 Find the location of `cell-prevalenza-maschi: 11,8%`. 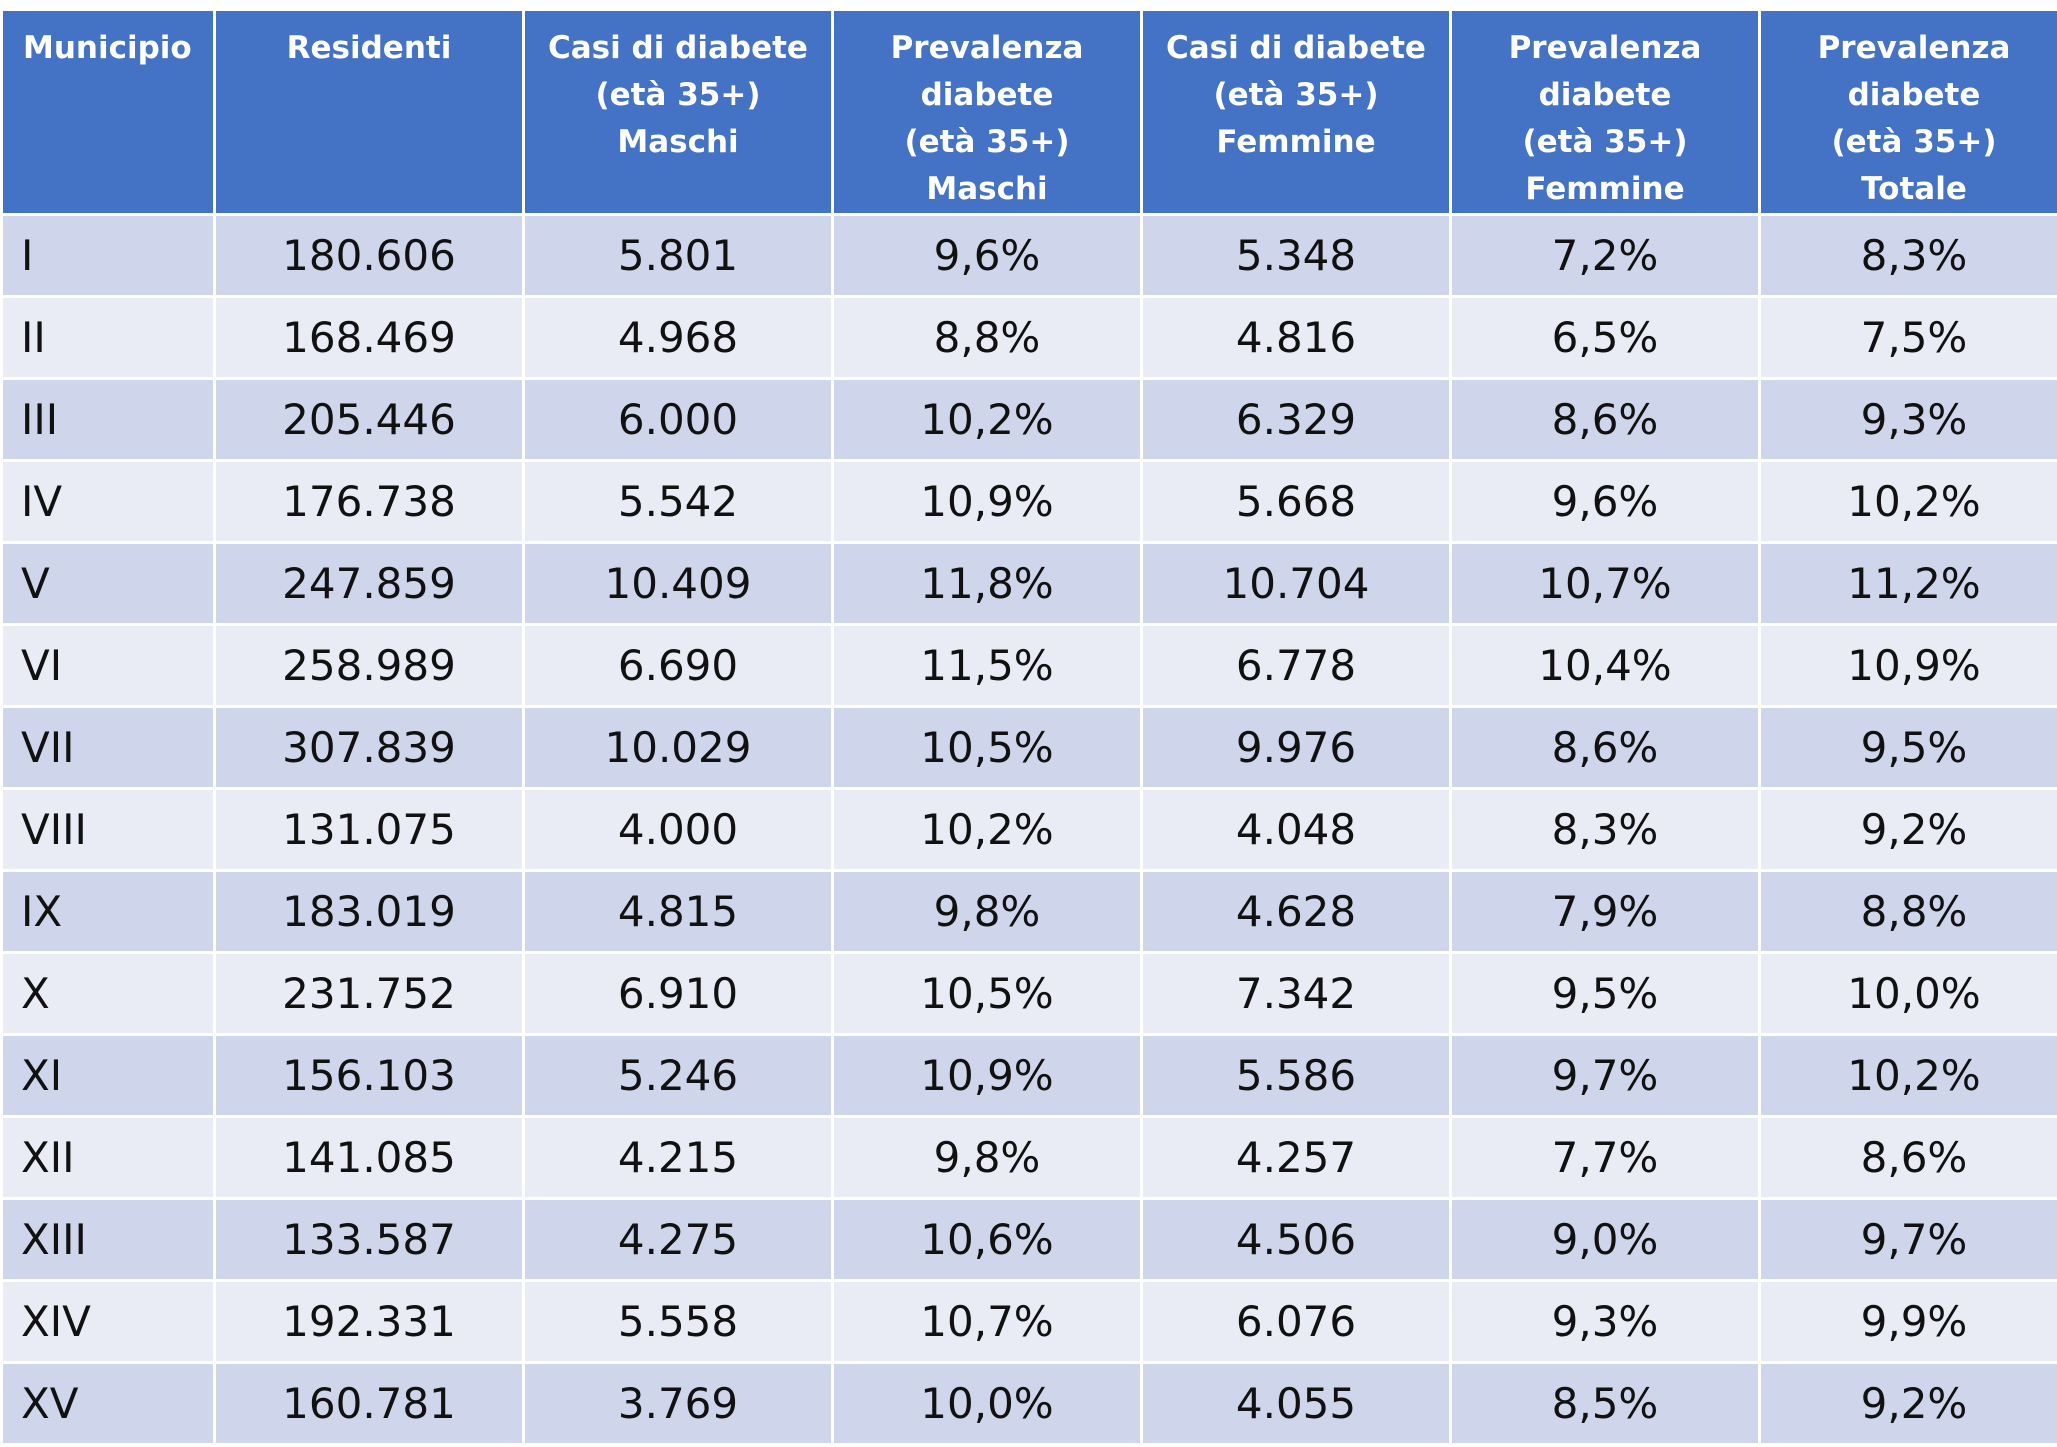

cell-prevalenza-maschi: 11,8% is located at coordinates (987, 583).